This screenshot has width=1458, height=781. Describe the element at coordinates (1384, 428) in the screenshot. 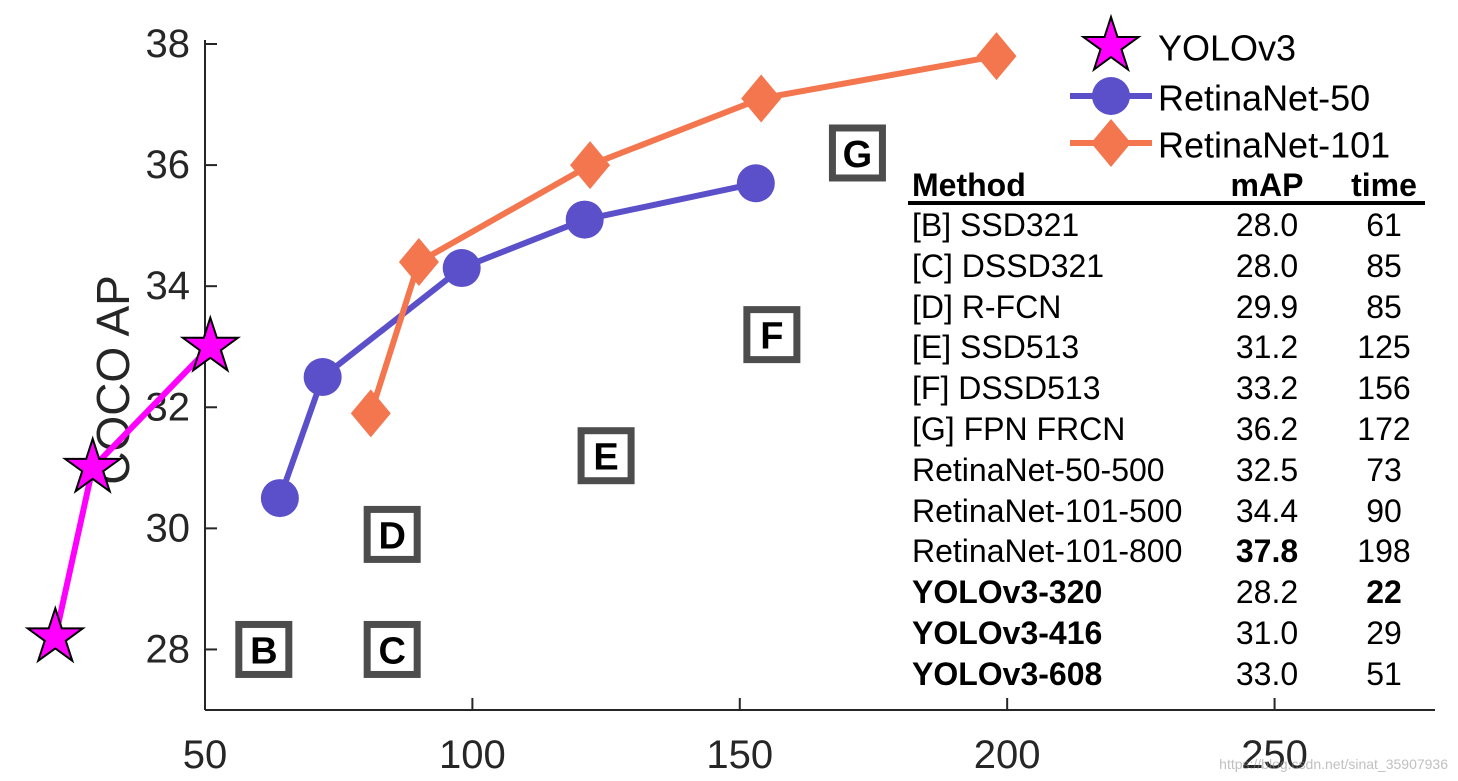

I see `table-cell-time: 172` at that location.